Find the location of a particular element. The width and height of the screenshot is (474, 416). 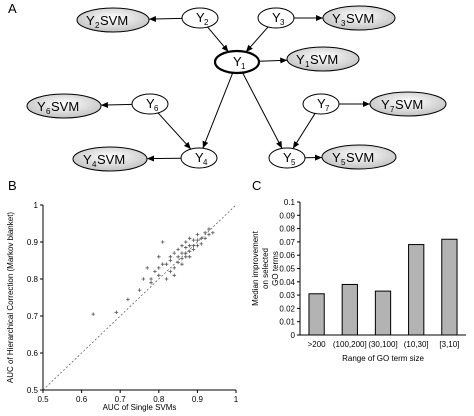

x-tick-label: 0.7 is located at coordinates (121, 399).